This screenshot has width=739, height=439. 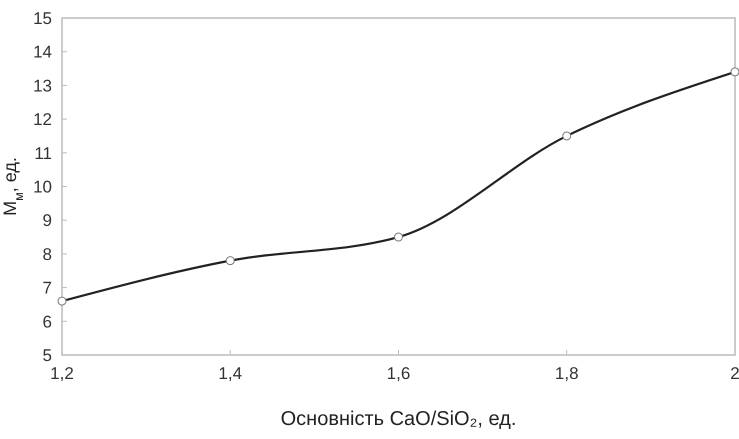 What do you see at coordinates (62, 373) in the screenshot?
I see `x-tick-label: 1,2` at bounding box center [62, 373].